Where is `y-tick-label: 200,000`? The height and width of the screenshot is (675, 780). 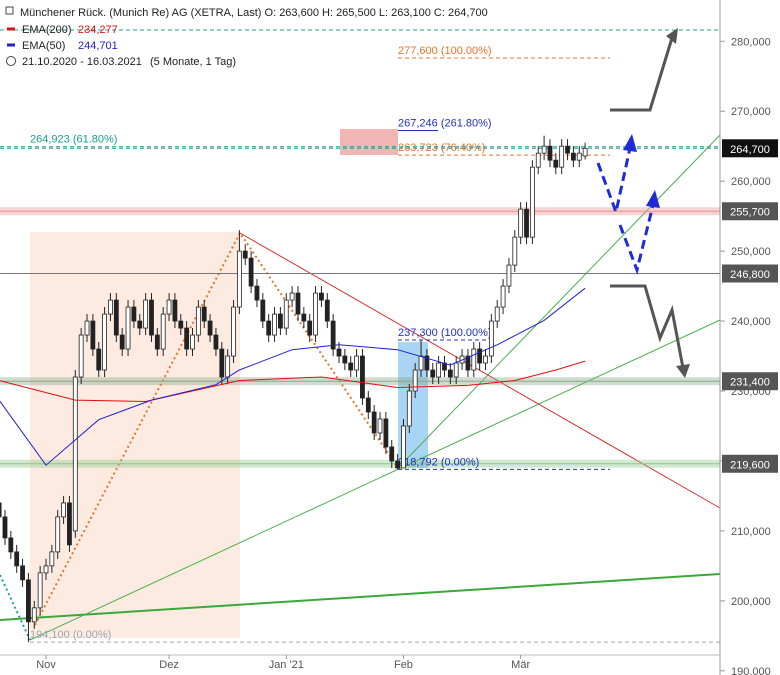 y-tick-label: 200,000 is located at coordinates (751, 602).